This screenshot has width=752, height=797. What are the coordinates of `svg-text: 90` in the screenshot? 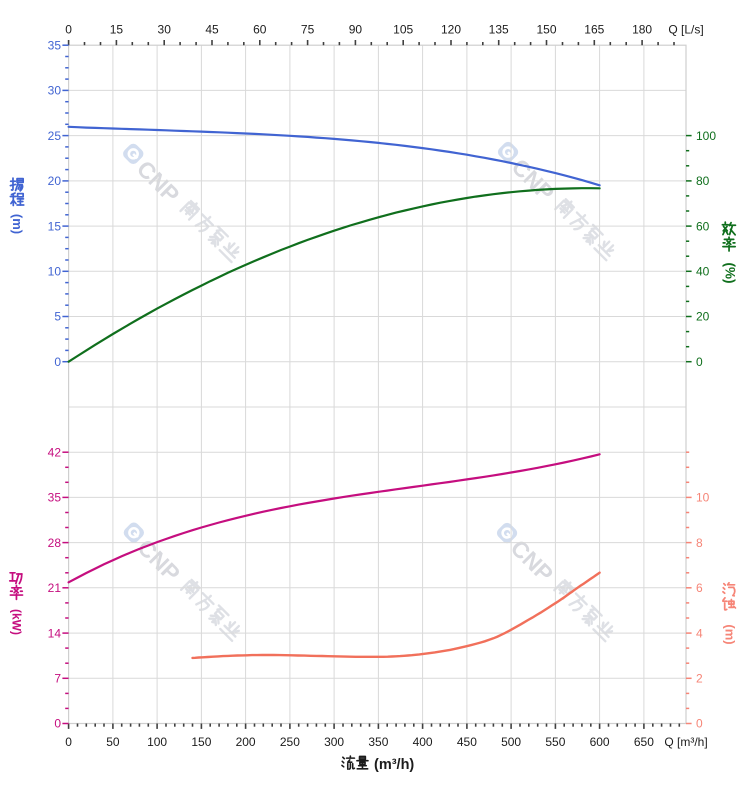 It's located at (356, 30).